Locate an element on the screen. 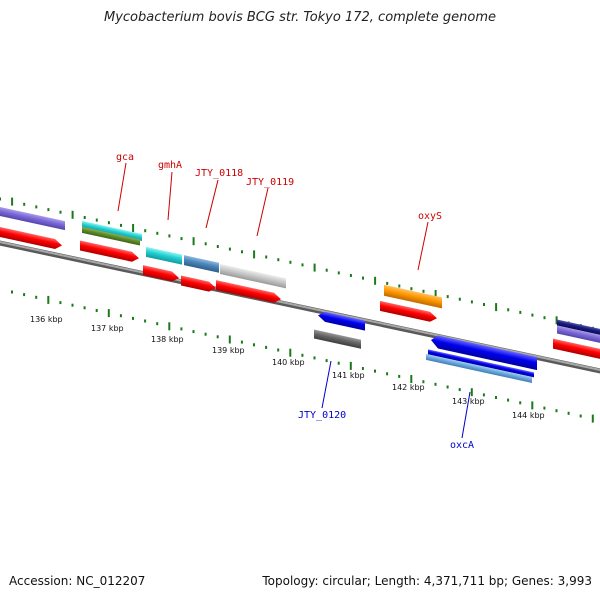 The height and width of the screenshot is (600, 600). tick-label-140: 140 kbp is located at coordinates (288, 362).